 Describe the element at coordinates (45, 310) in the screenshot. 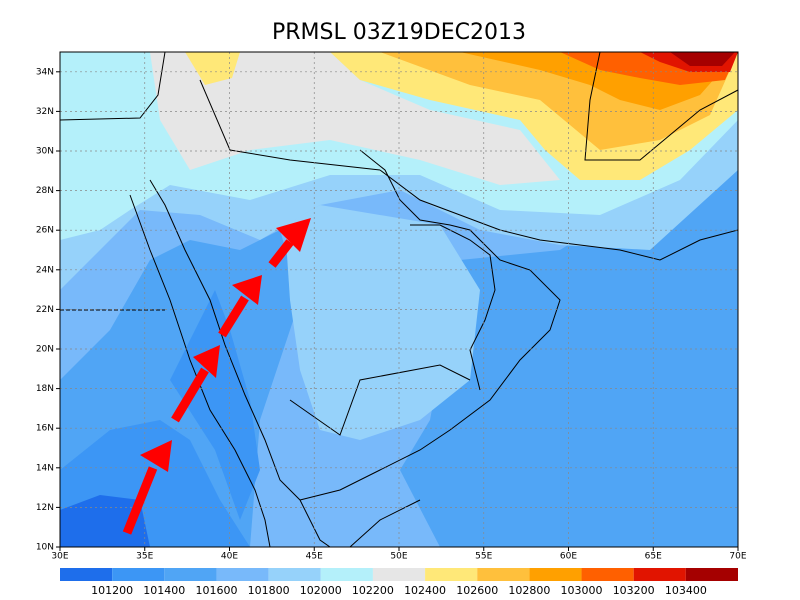

I see `lat-tick-label: 22N` at that location.